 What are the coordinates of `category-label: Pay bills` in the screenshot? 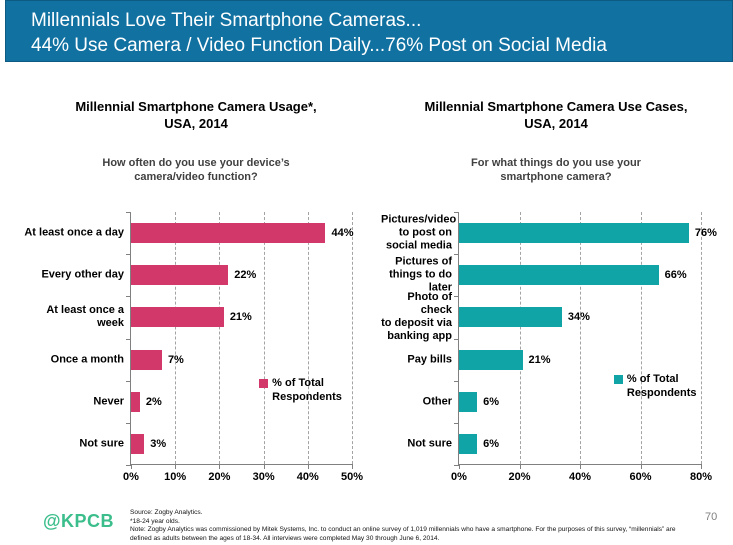 It's located at (429, 359).